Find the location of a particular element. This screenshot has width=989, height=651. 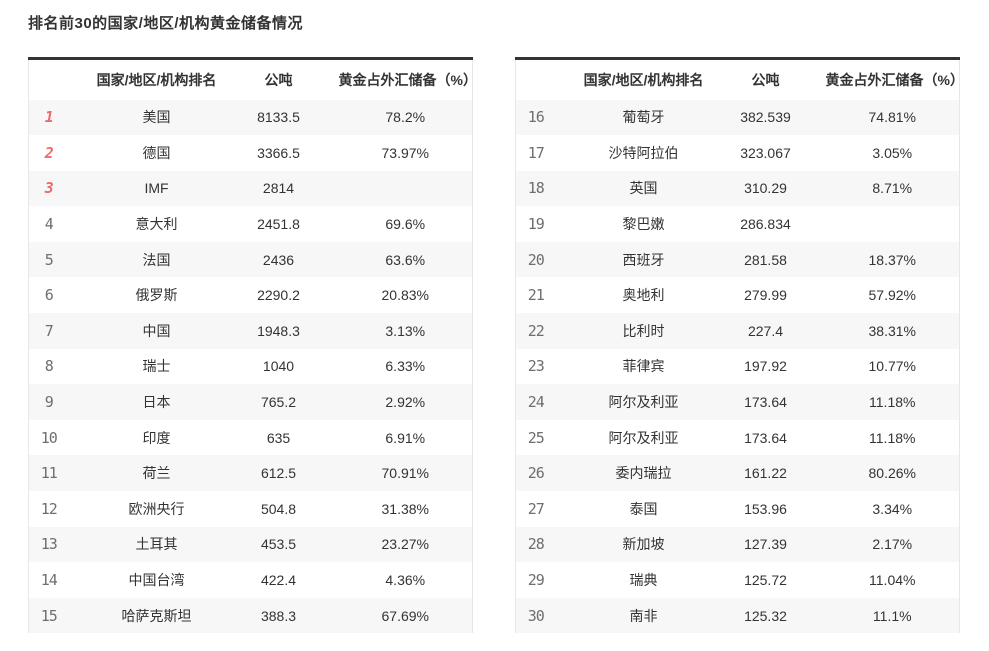

tonnes-value: 161.22 is located at coordinates (765, 473).